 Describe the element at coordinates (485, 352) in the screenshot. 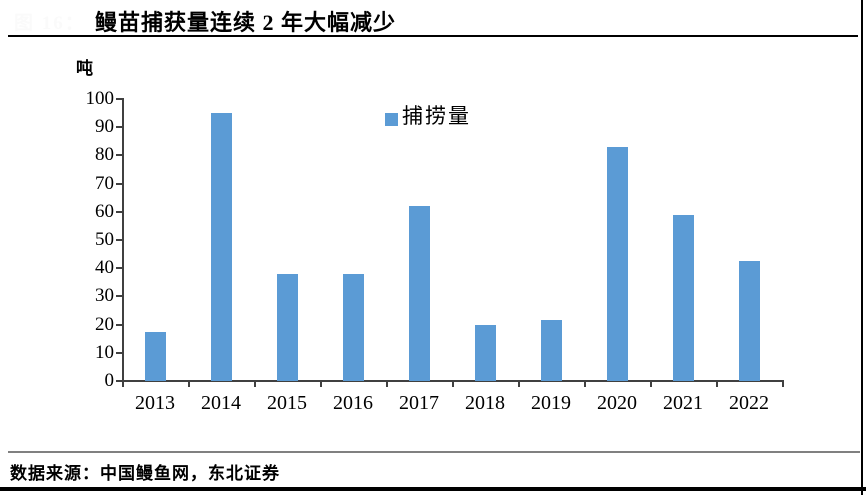

I see `bar-2018` at that location.